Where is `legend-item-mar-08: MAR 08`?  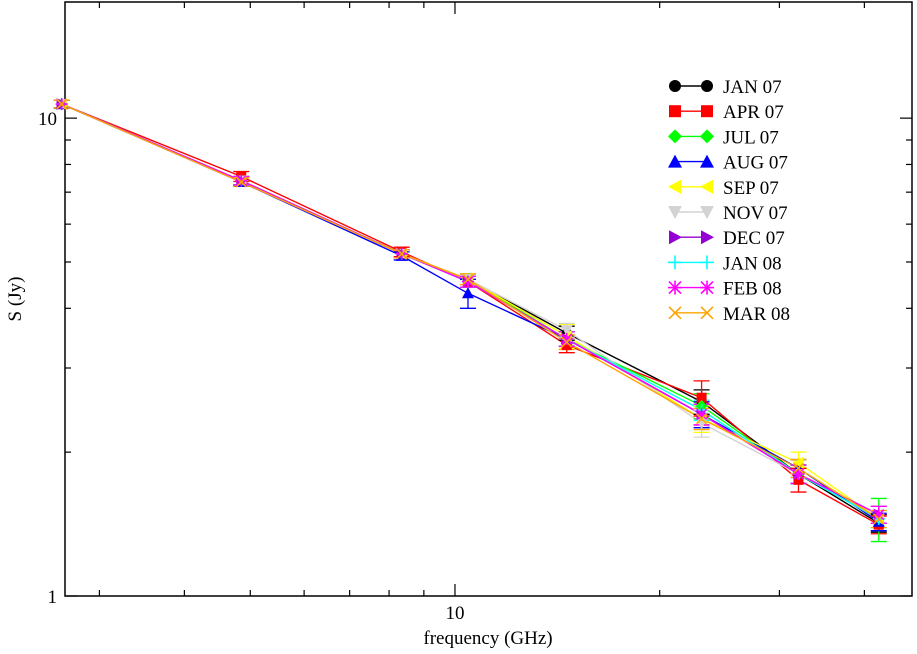 legend-item-mar-08: MAR 08 is located at coordinates (729, 314).